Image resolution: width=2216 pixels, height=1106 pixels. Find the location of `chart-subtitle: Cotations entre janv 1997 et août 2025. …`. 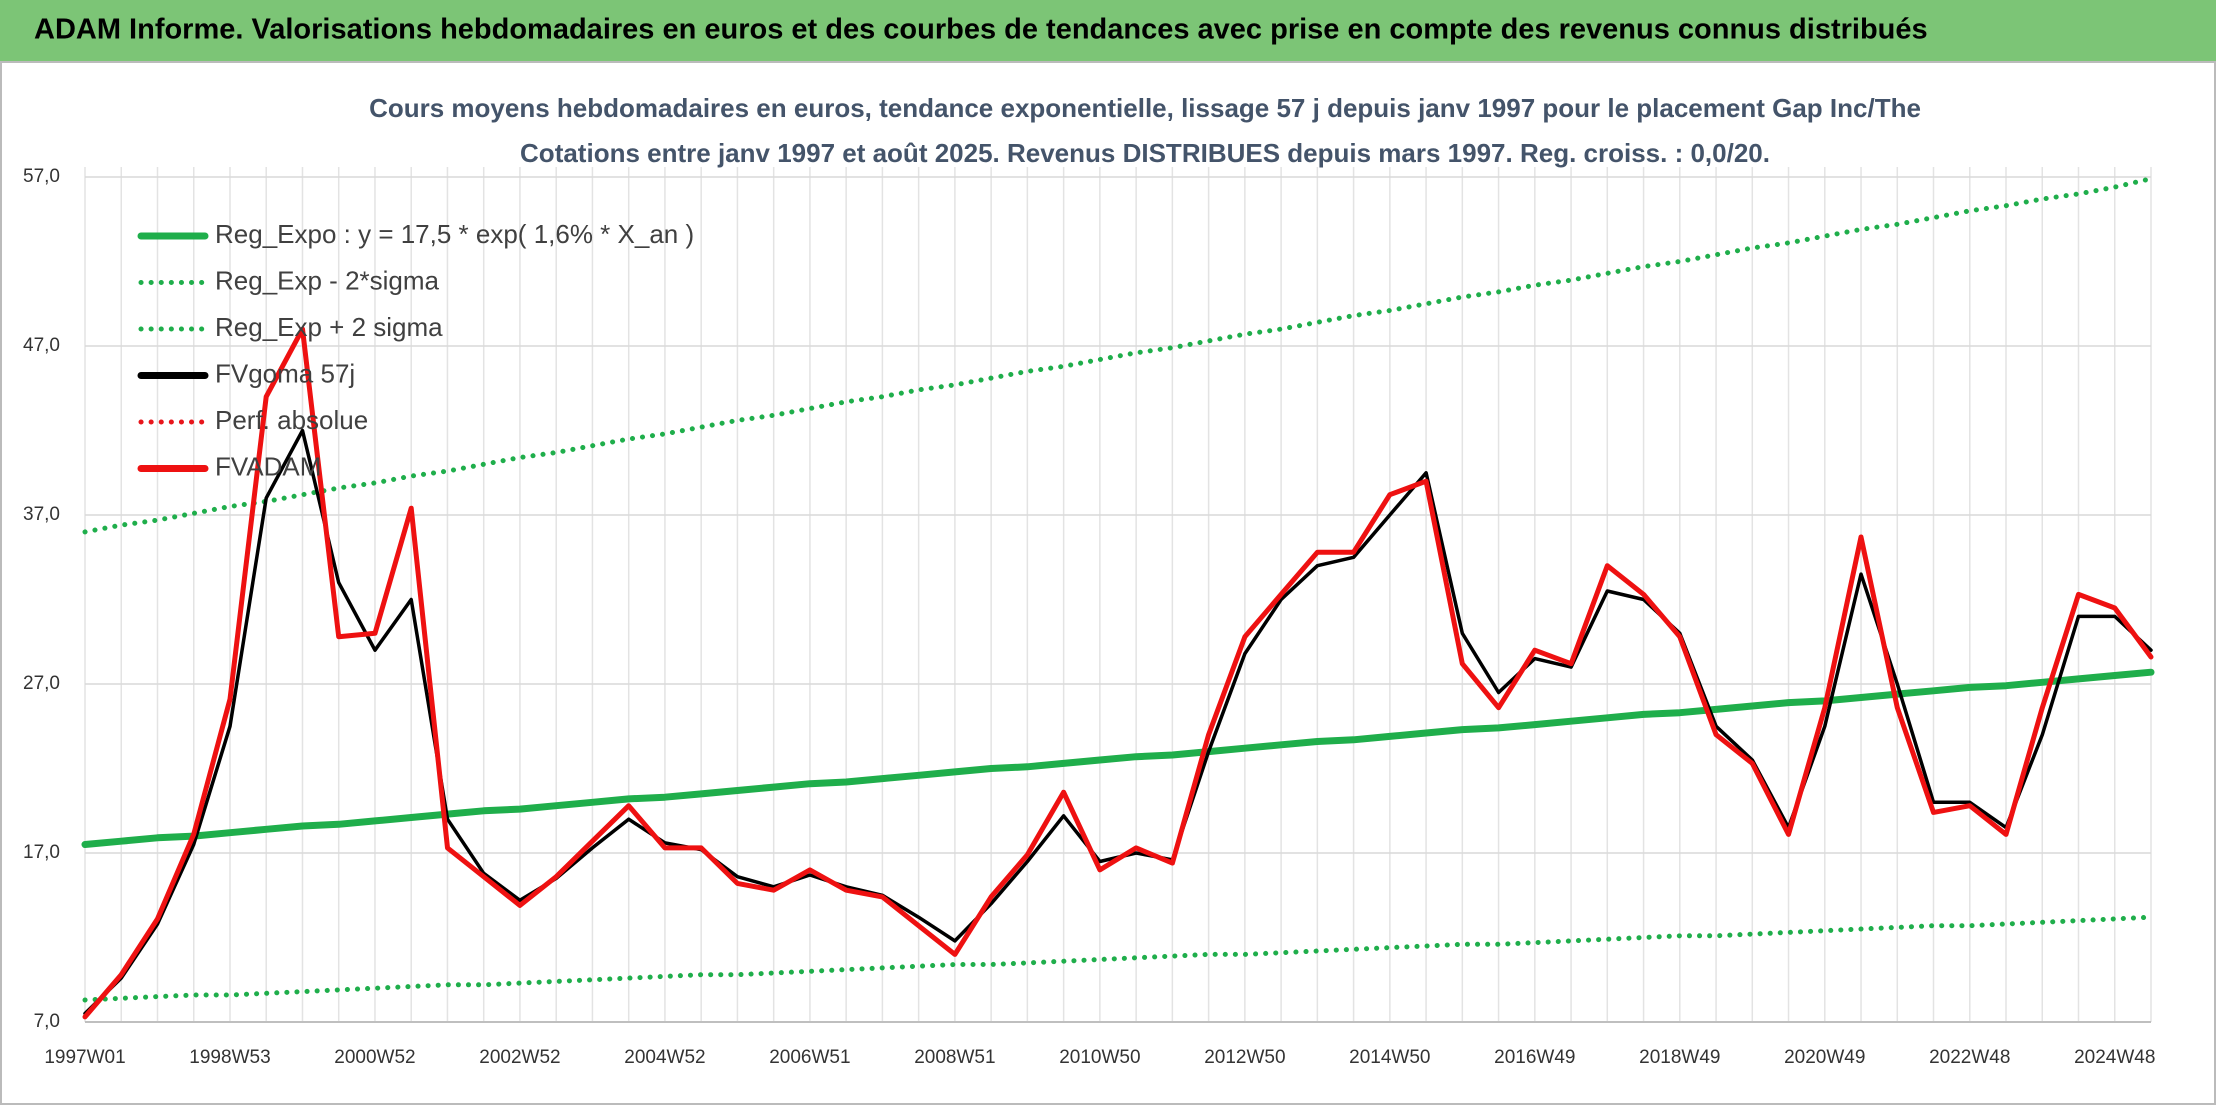

chart-subtitle: Cotations entre janv 1997 et août 2025. … is located at coordinates (1145, 153).